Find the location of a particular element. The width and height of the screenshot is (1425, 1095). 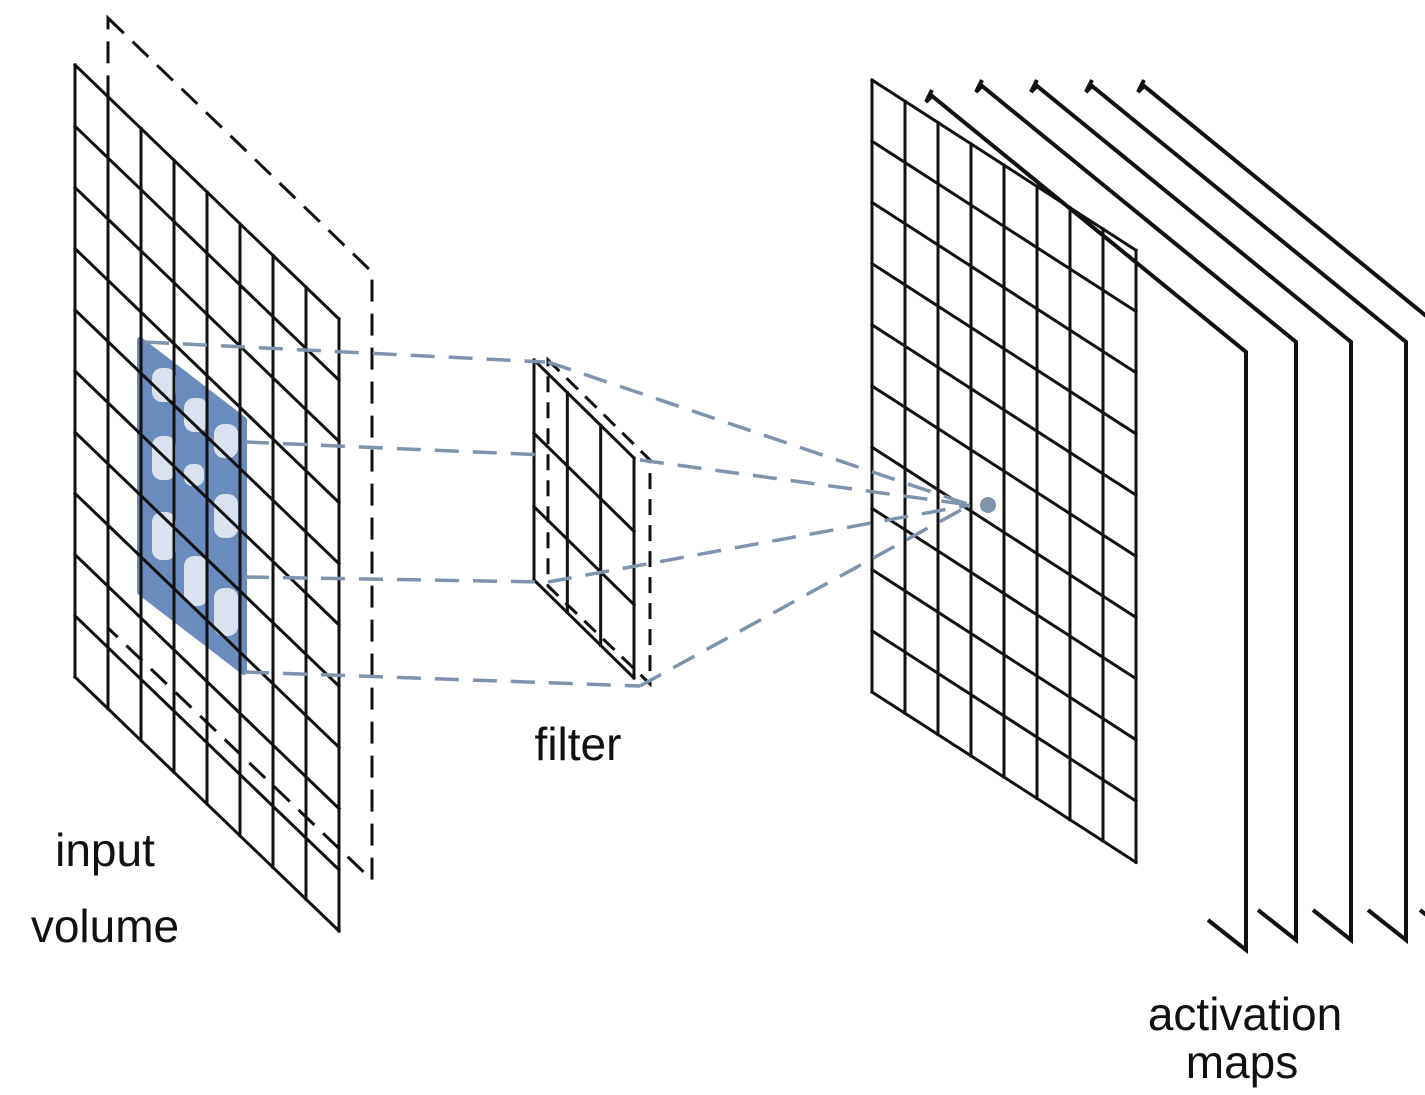

filter-back-slice is located at coordinates (599, 522).